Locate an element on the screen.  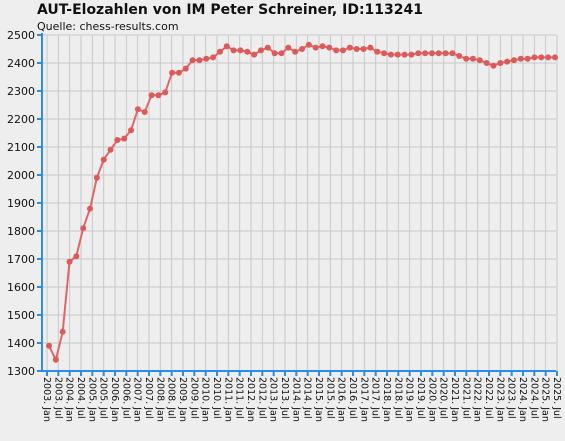
x-tick-label: 2007. Jan is located at coordinates (137, 399).